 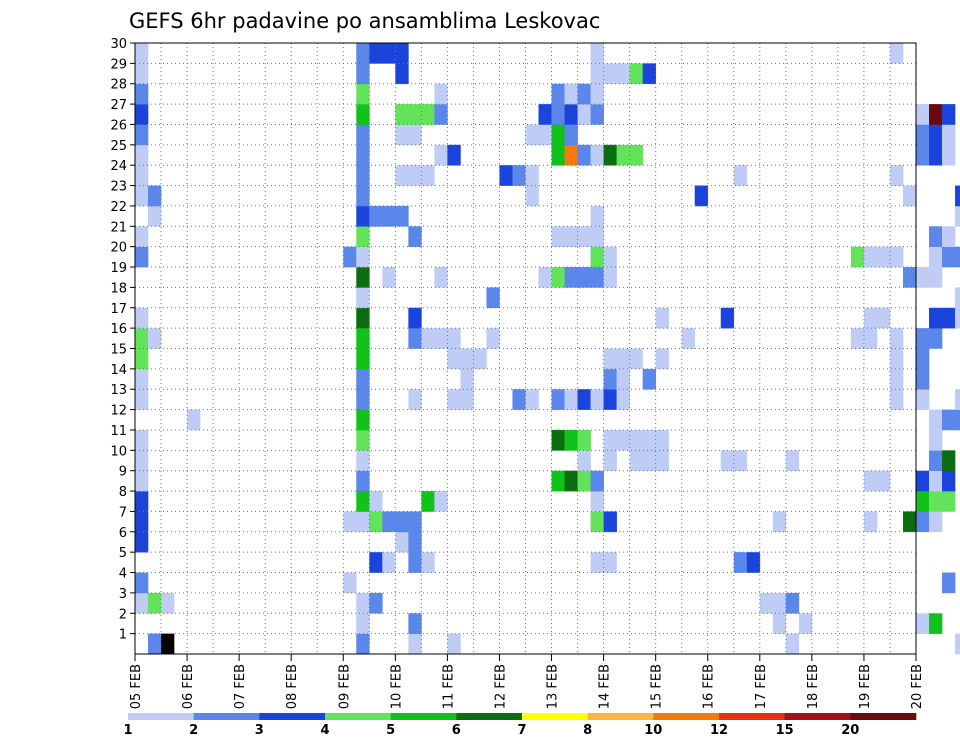 I want to click on y-tick-label: 8, so click(x=123, y=492).